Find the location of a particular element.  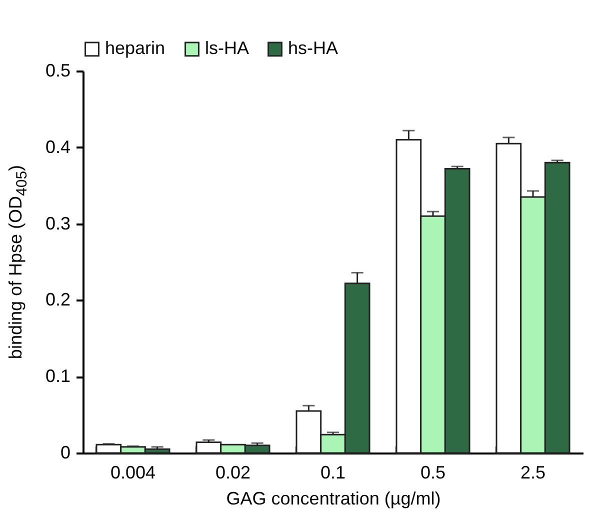

x-tick-label: 2.5 is located at coordinates (533, 472).